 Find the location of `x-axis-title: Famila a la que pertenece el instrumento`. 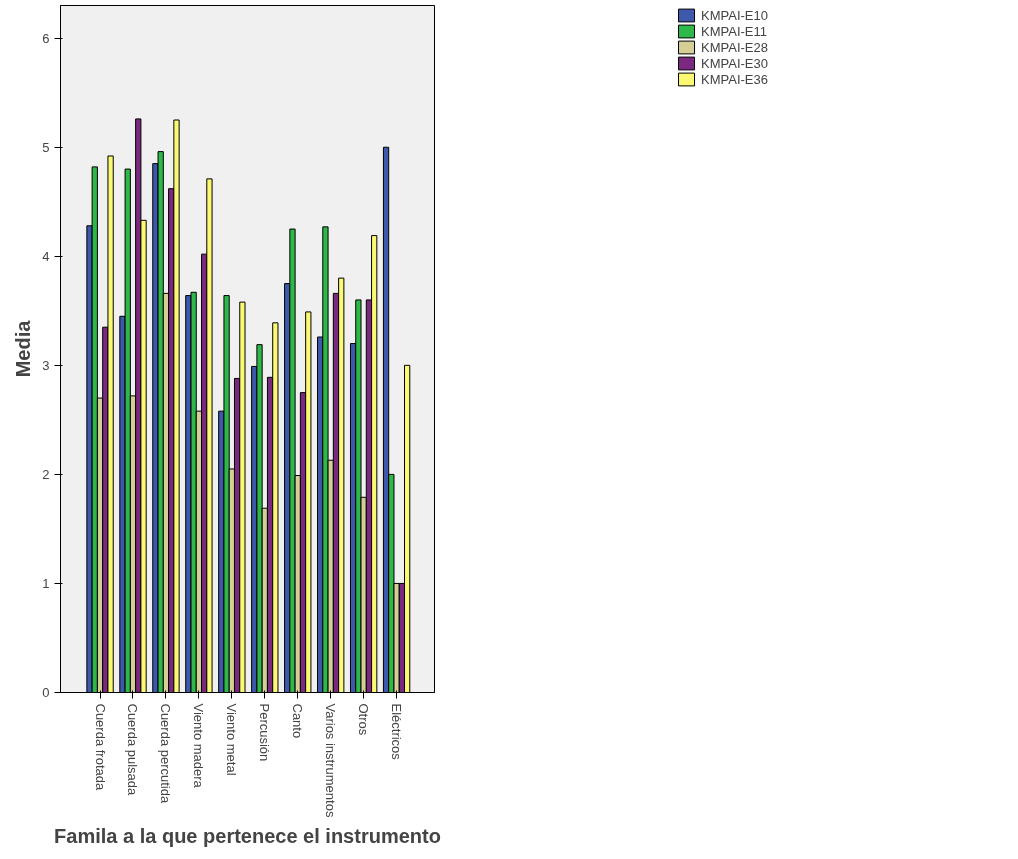

x-axis-title: Famila a la que pertenece el instrumento is located at coordinates (247, 836).